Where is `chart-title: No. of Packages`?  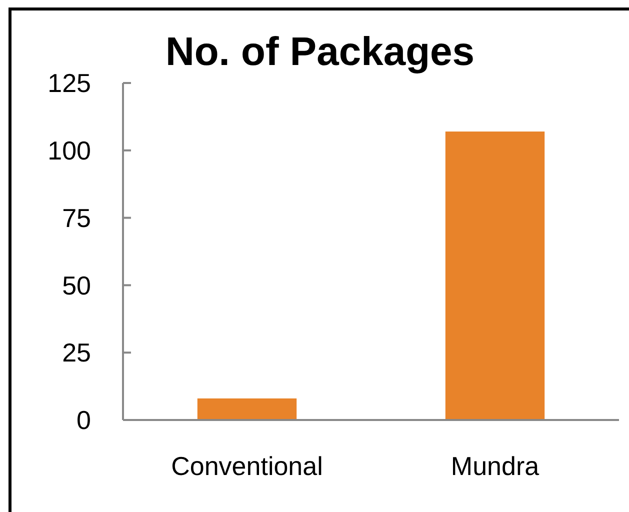
chart-title: No. of Packages is located at coordinates (320, 52).